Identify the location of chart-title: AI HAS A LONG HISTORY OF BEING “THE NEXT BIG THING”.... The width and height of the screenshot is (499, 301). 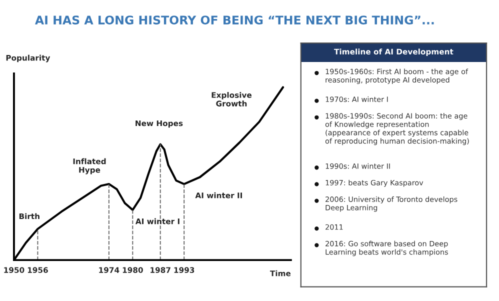
(234, 20).